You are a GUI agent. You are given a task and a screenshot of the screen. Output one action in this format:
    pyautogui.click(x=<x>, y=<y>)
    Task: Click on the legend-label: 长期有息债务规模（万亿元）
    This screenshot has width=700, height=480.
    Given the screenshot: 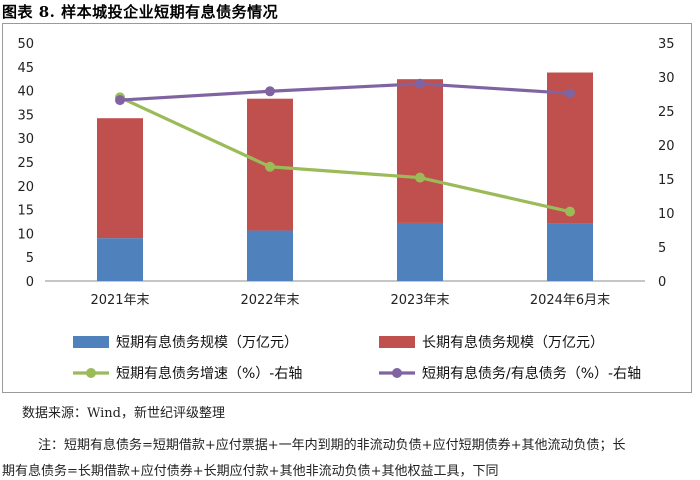 What is the action you would take?
    pyautogui.click(x=513, y=342)
    